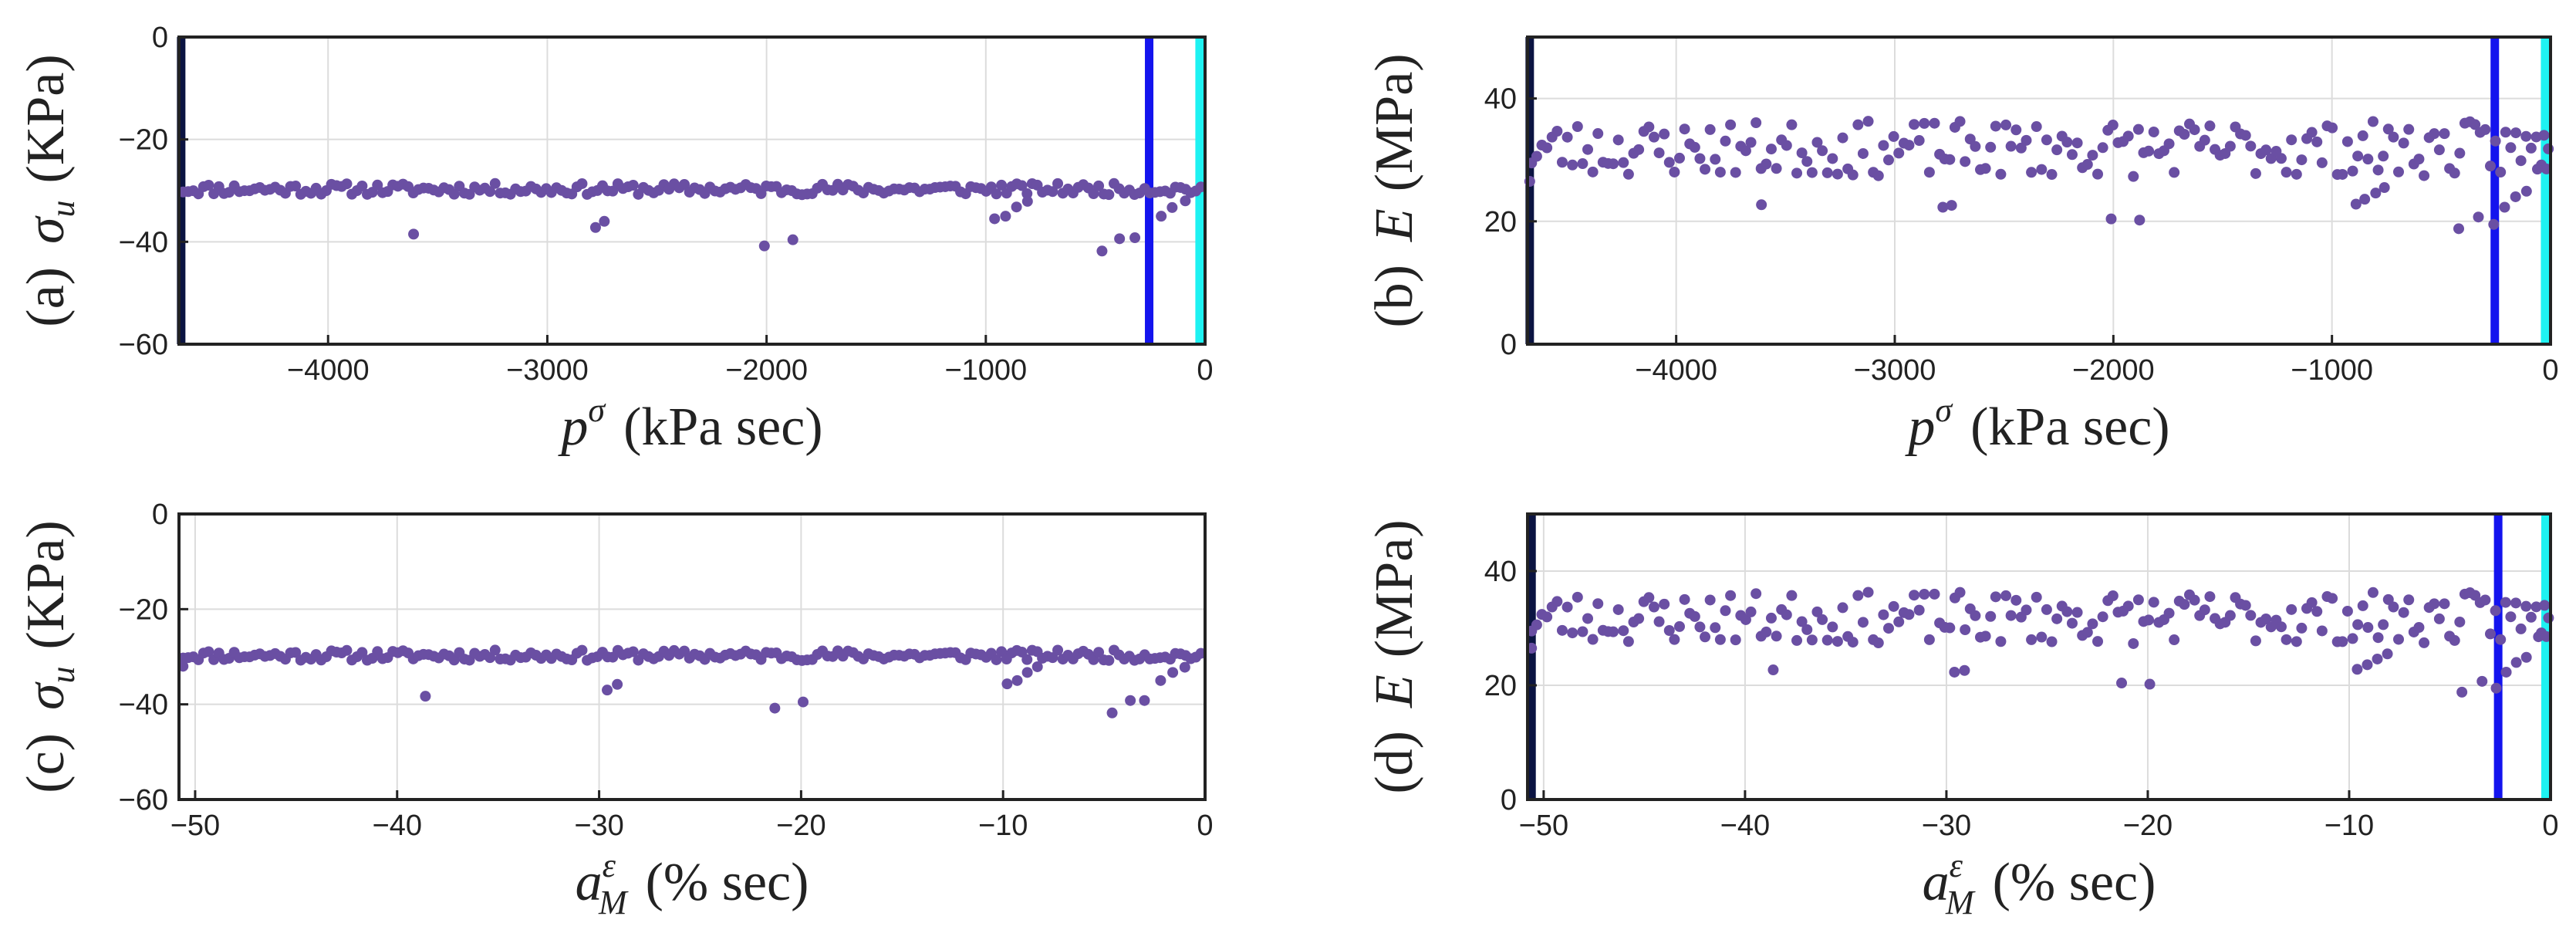 The width and height of the screenshot is (2576, 950). What do you see at coordinates (985, 370) in the screenshot?
I see `panel-a-xtick-label-3: −1000` at bounding box center [985, 370].